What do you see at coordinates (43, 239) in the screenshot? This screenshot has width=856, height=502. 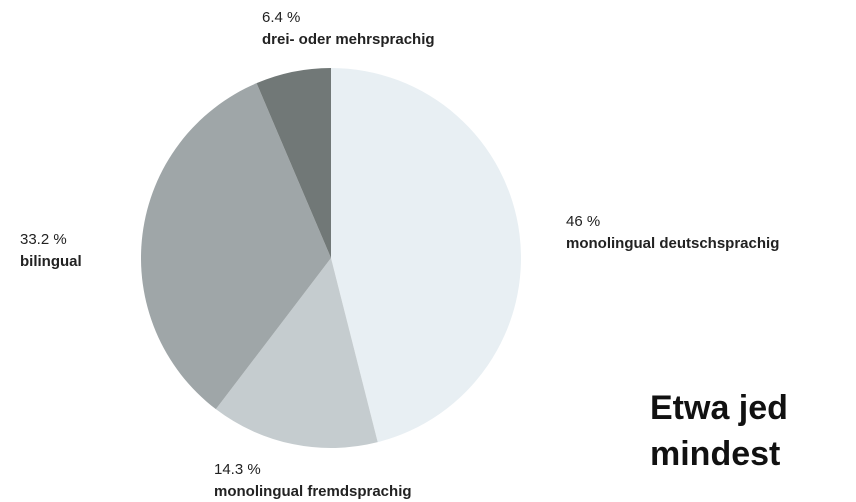 I see `value-label: 33.2 %` at bounding box center [43, 239].